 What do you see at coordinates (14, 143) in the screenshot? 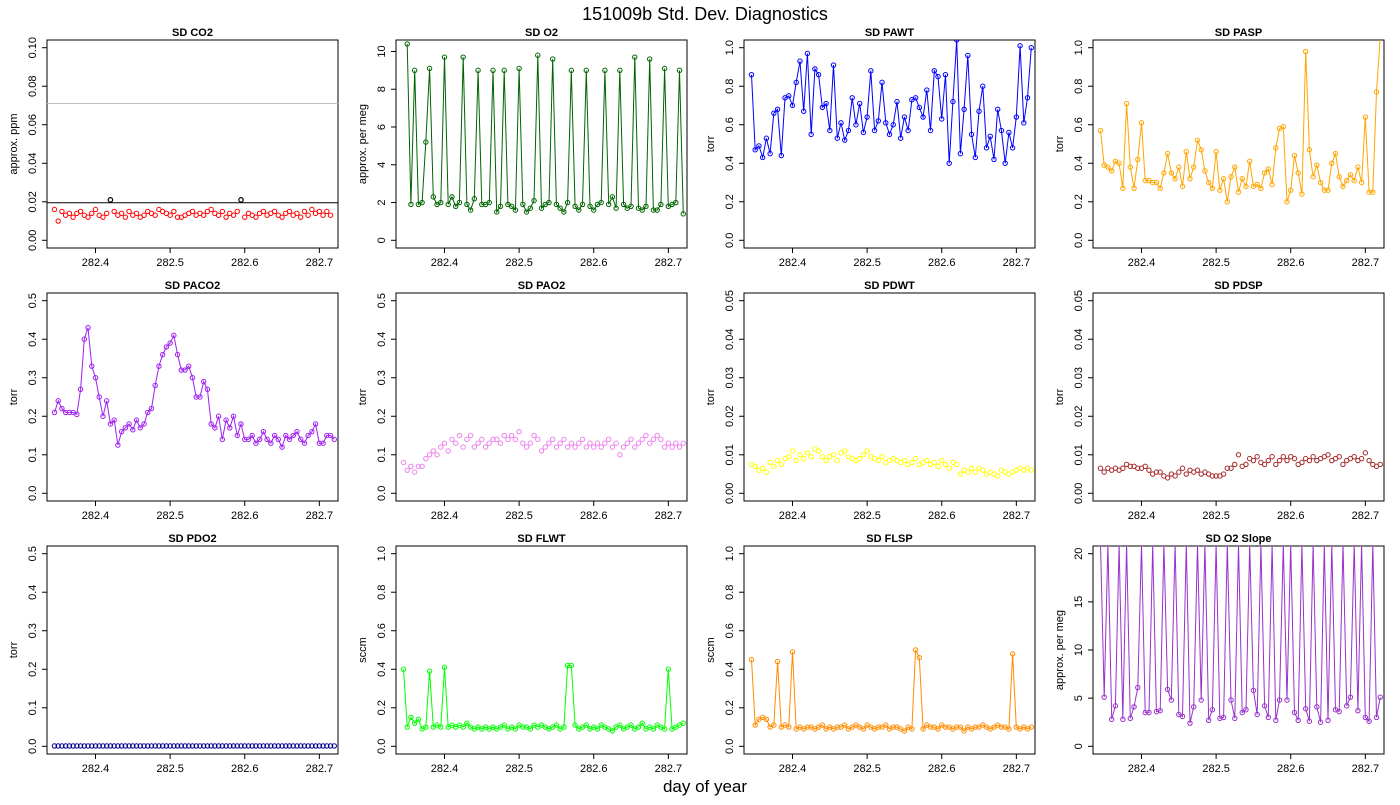
I see `panel-ylabel-sd-co2: approx. ppm` at bounding box center [14, 143].